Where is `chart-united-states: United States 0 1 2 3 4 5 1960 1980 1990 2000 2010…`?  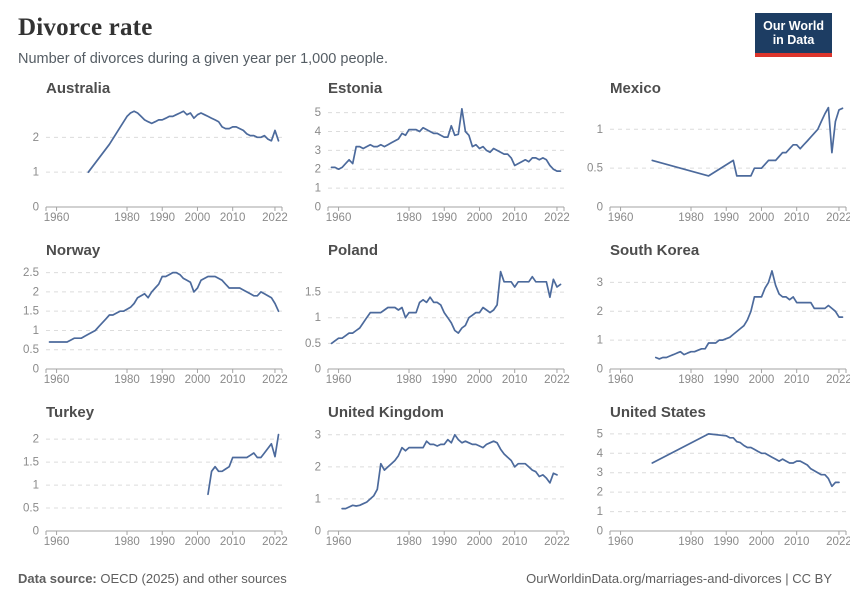 chart-united-states: United States 0 1 2 3 4 5 1960 1980 1990 2000 2010… is located at coordinates (716, 481).